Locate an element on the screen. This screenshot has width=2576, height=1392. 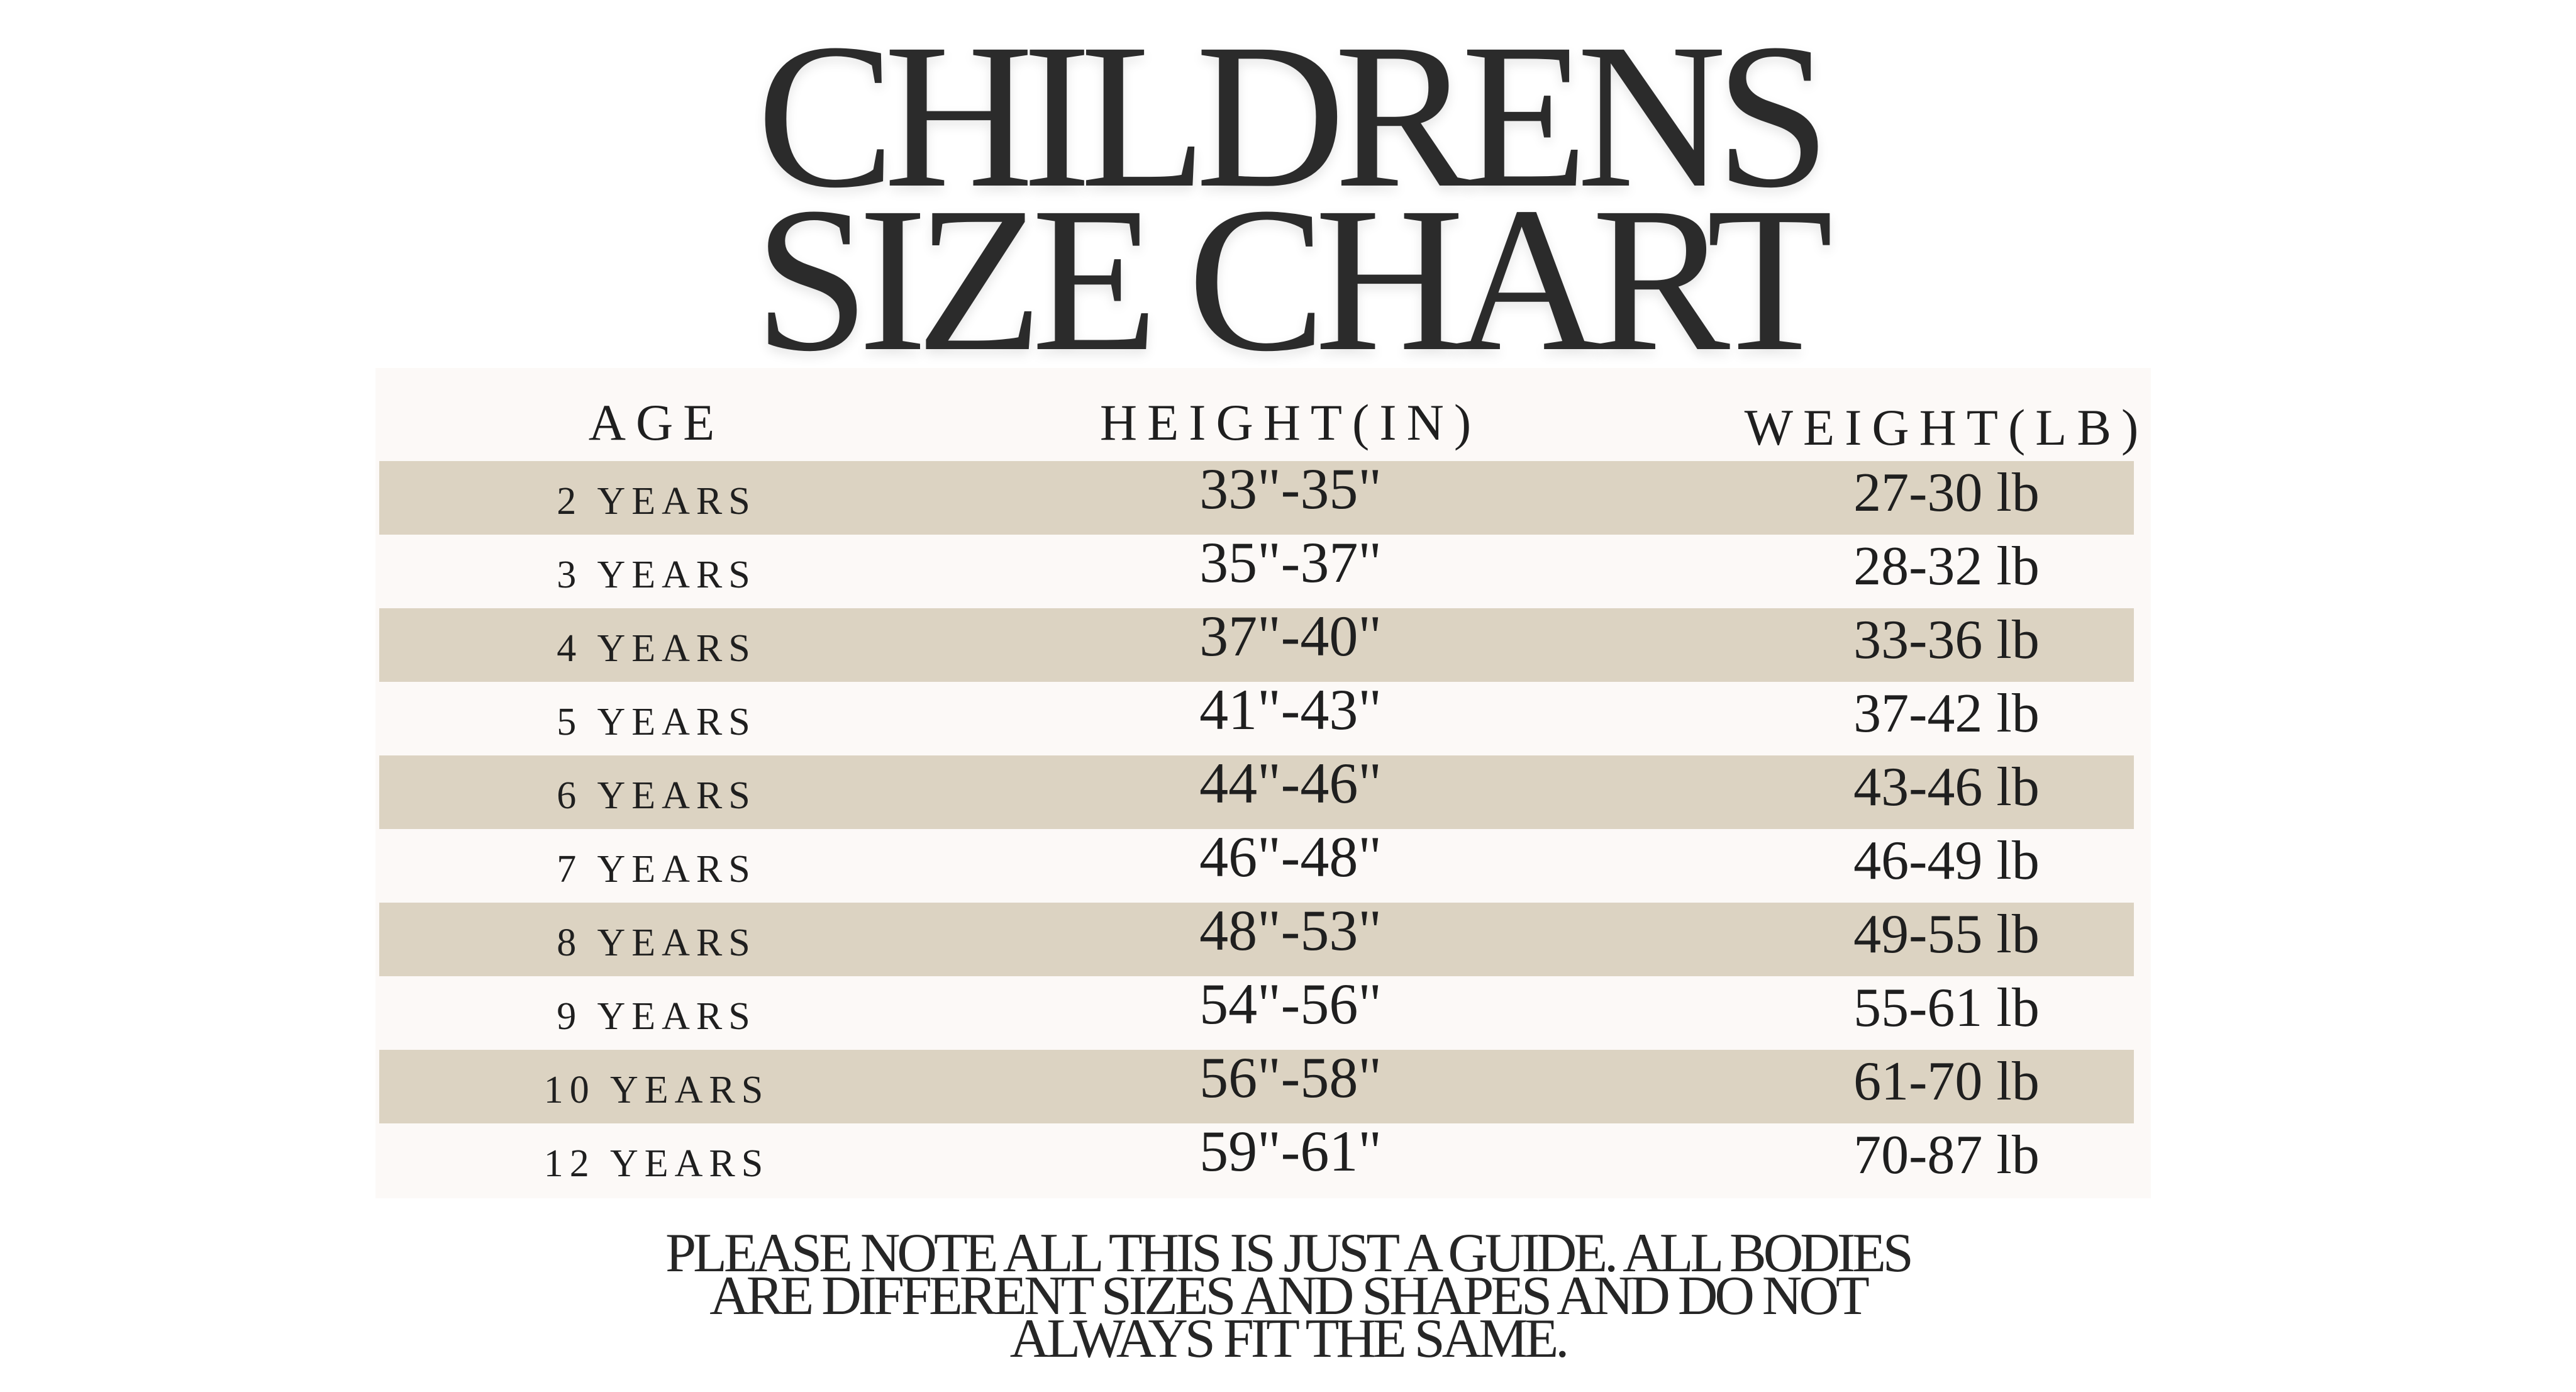
table-row: 7 YEARS 46"-48" 46-49 lb is located at coordinates (1256, 864).